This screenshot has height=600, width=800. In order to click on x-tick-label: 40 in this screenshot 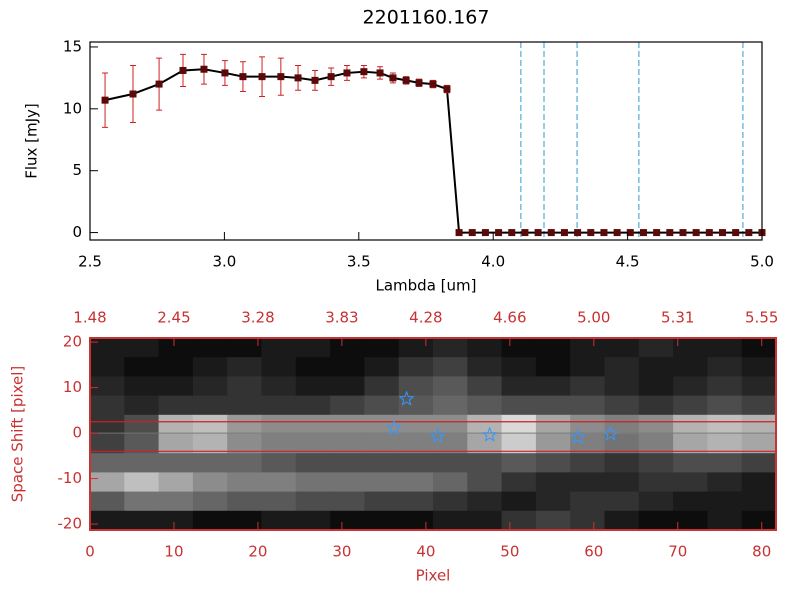, I will do `click(425, 552)`.